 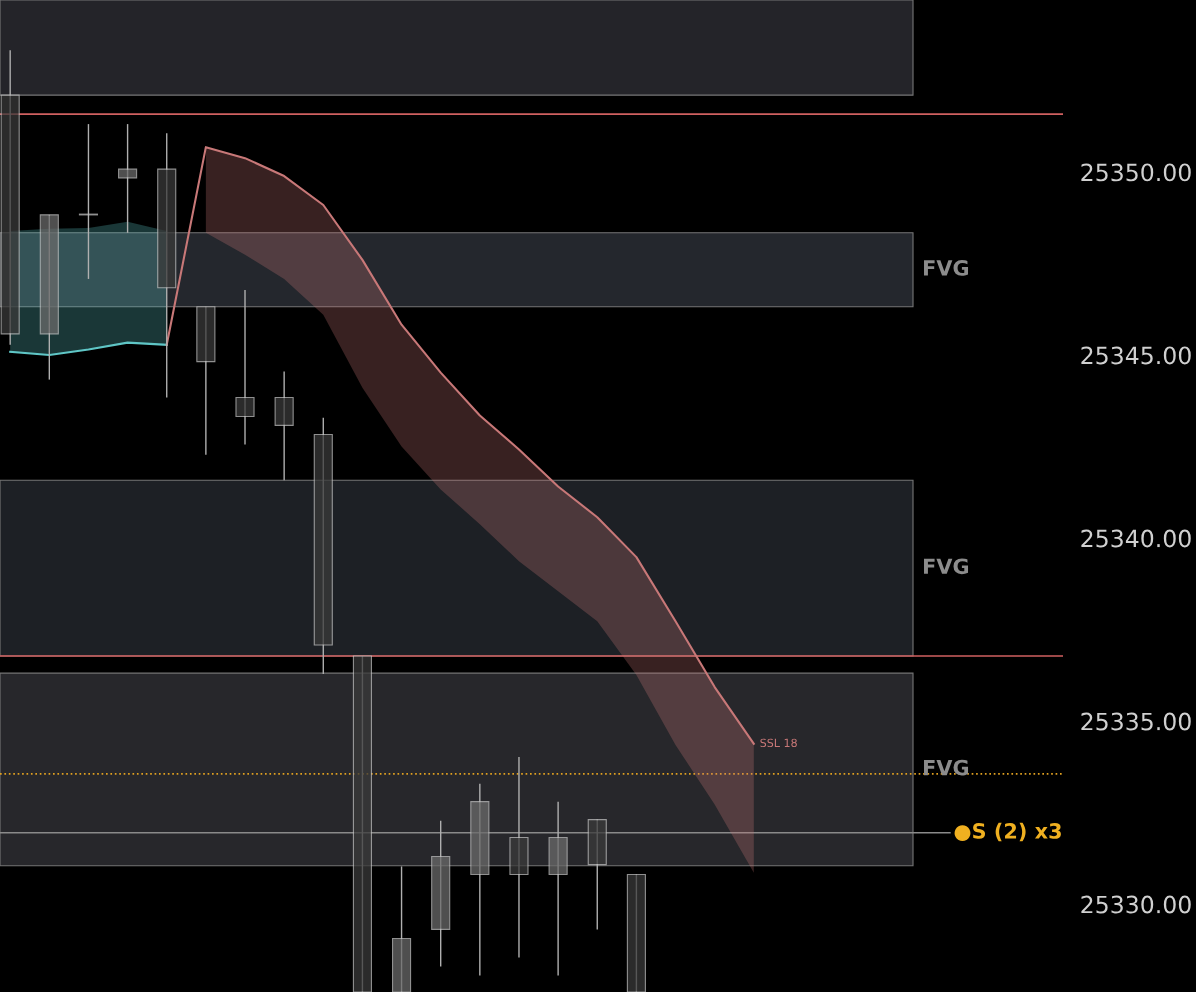 I want to click on y-tick-label: 25330.00, so click(x=1136, y=904).